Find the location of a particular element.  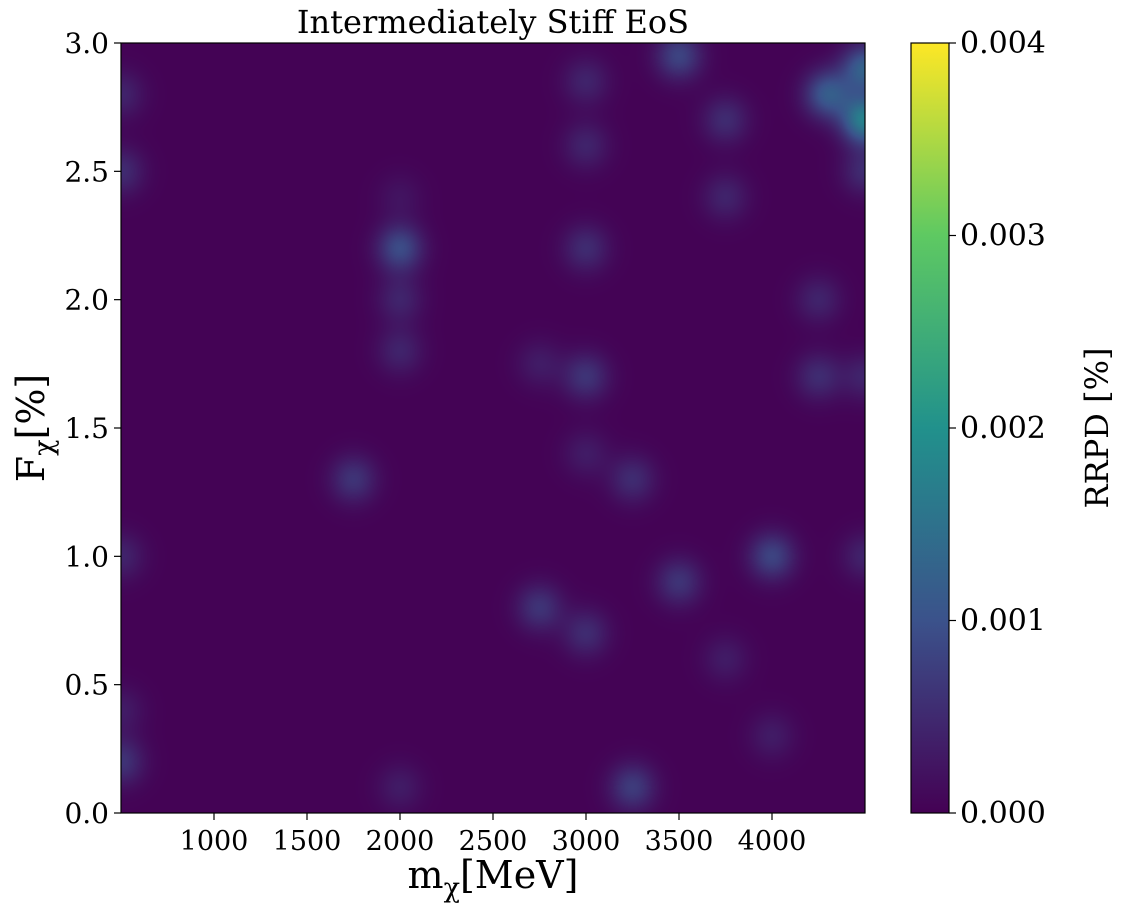

y-axis-label: Fχ[%] is located at coordinates (34, 428).